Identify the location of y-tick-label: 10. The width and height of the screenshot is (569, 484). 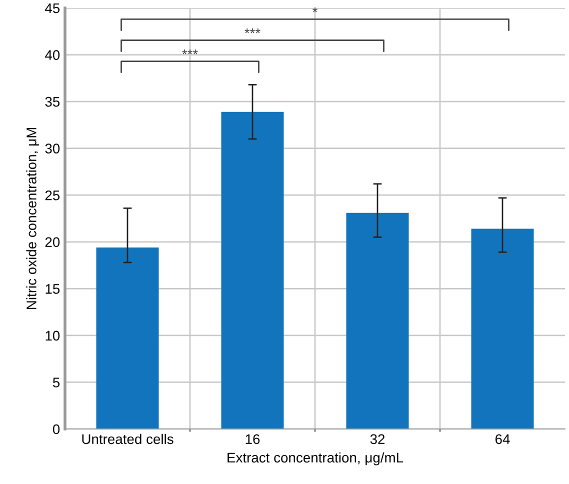
(53, 335).